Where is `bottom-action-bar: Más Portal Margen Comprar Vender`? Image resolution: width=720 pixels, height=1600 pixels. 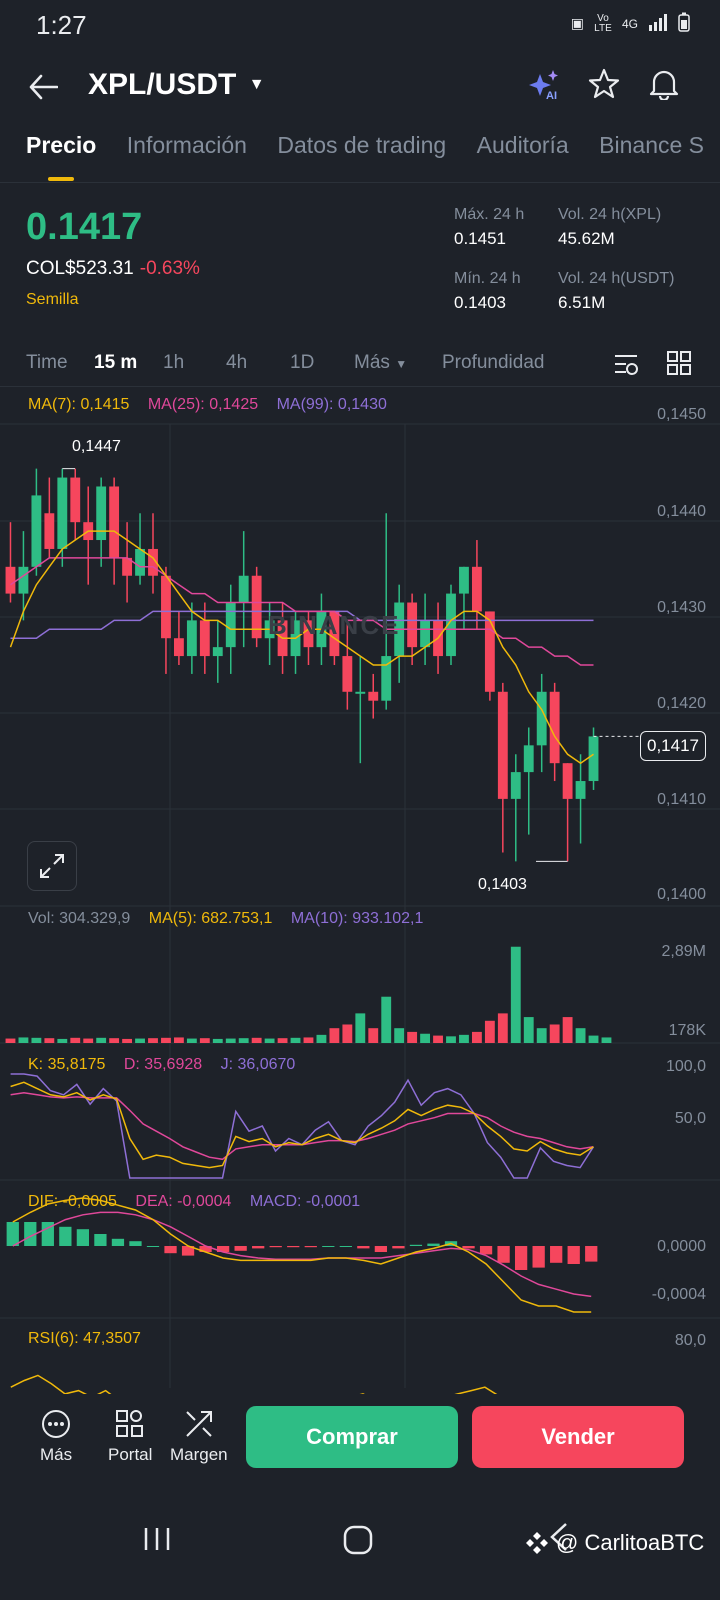 bottom-action-bar: Más Portal Margen Comprar Vender is located at coordinates (360, 1449).